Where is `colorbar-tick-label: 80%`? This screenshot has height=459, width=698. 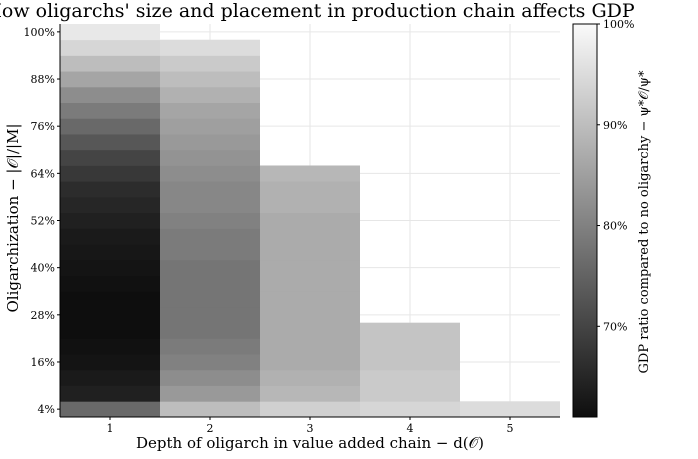 colorbar-tick-label: 80% is located at coordinates (615, 226).